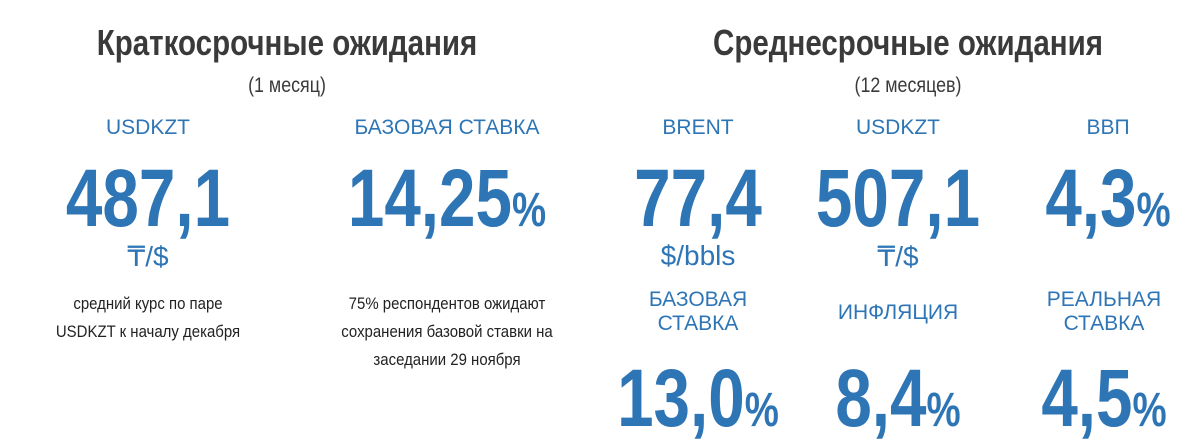 This screenshot has height=444, width=1200. I want to click on value-number: 507,1, so click(898, 198).